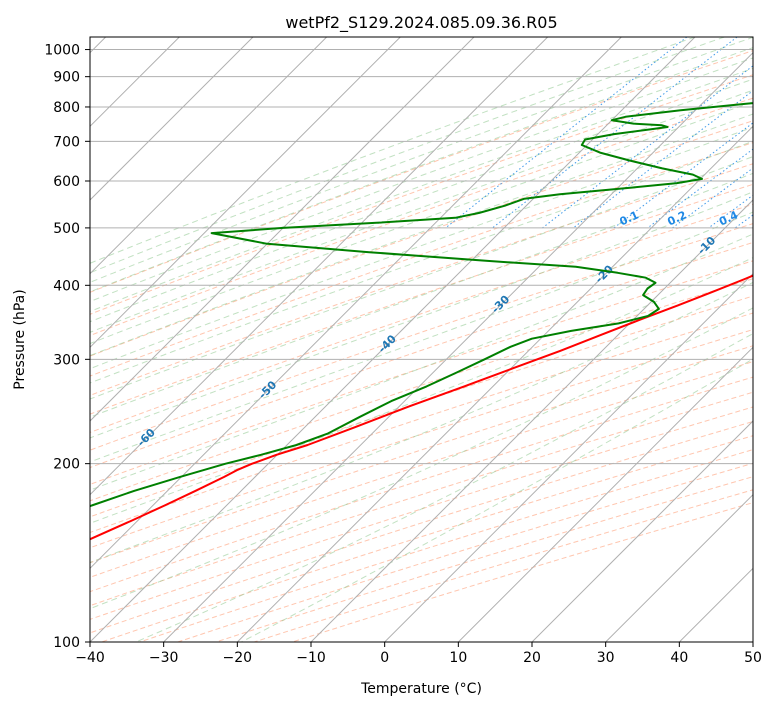  Describe the element at coordinates (421, 23) in the screenshot. I see `chart-title: wetPf2_S129.2024.085.09.36.R05` at that location.